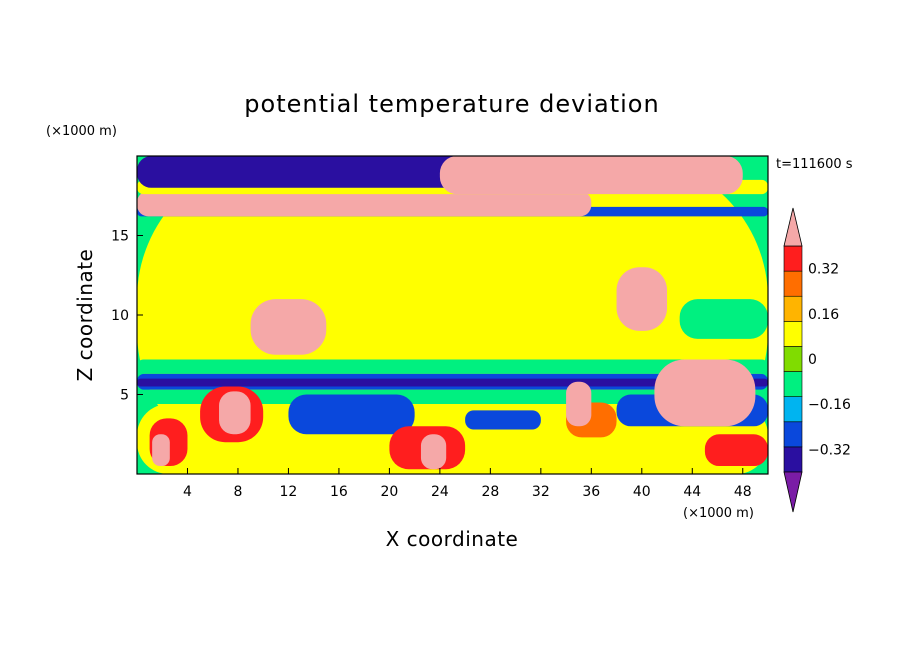 Image resolution: width=904 pixels, height=654 pixels. I want to click on y-unit-label: (×1000 m), so click(81, 131).